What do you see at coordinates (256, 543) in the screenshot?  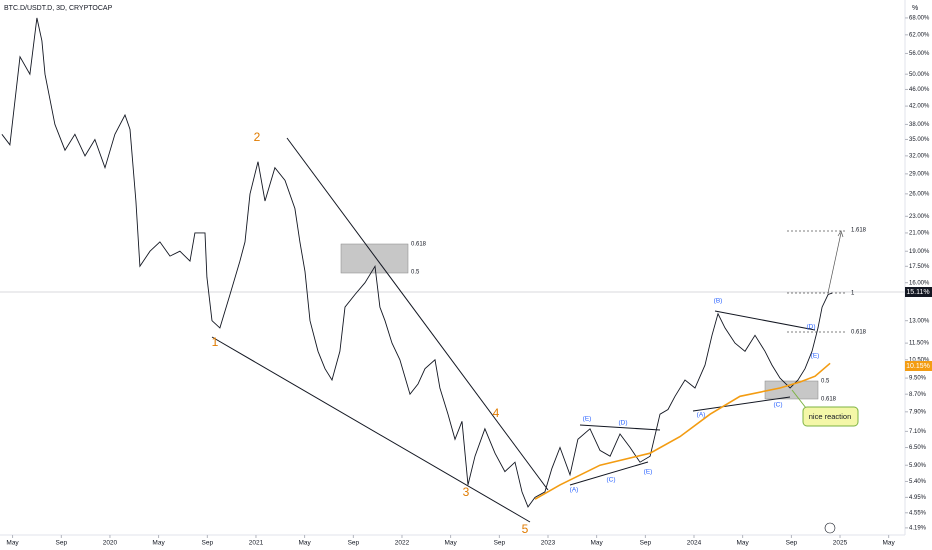 I see `x-tick-label: 2021` at bounding box center [256, 543].